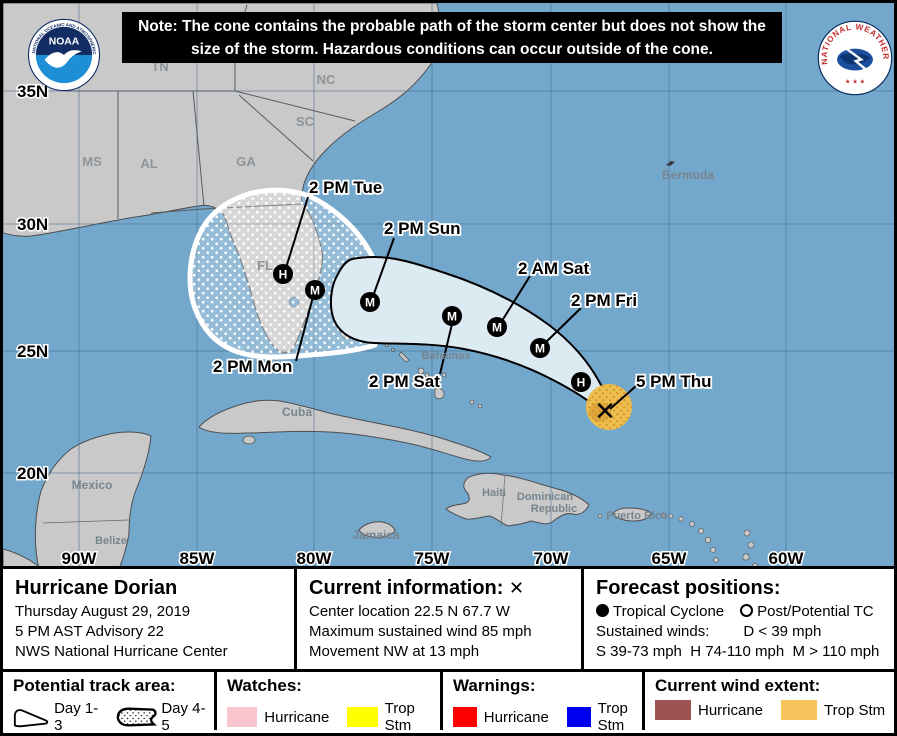 Image resolution: width=897 pixels, height=736 pixels. What do you see at coordinates (669, 611) in the screenshot?
I see `tropical-cyclone-label: Tropical Cyclone` at bounding box center [669, 611].